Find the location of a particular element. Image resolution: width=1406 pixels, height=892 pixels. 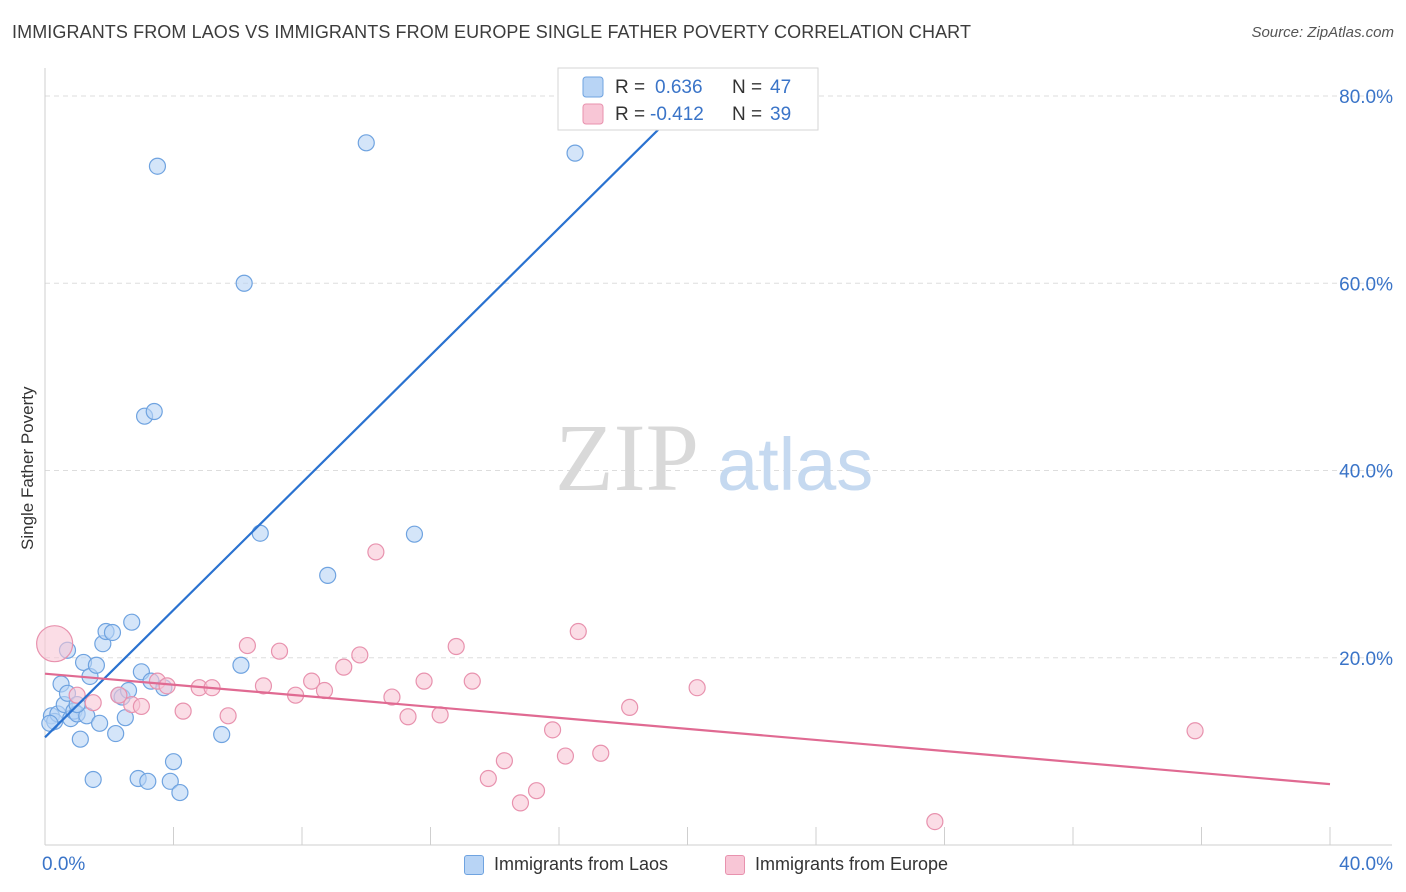

legend-r-value-europe: -0.412 is located at coordinates (677, 114).